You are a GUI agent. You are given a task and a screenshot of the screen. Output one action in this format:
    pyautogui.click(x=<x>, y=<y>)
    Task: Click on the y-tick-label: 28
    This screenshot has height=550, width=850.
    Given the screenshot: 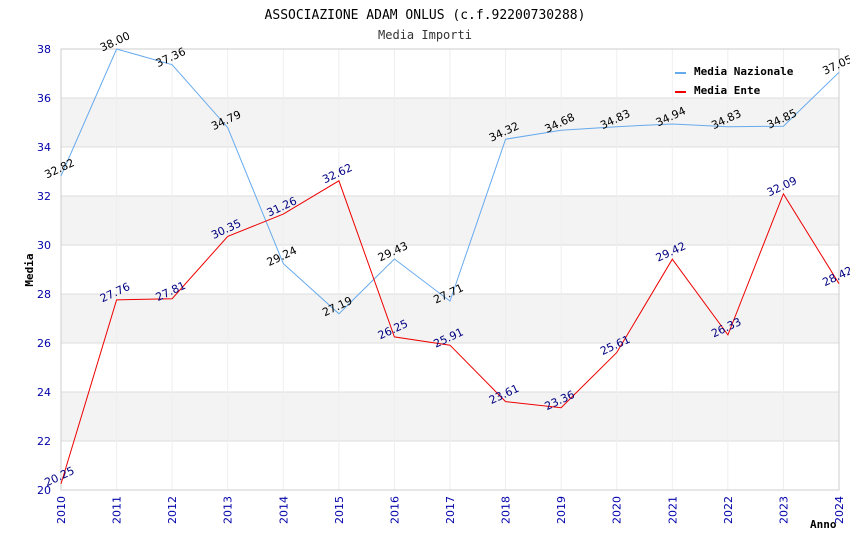 What is the action you would take?
    pyautogui.click(x=44, y=294)
    